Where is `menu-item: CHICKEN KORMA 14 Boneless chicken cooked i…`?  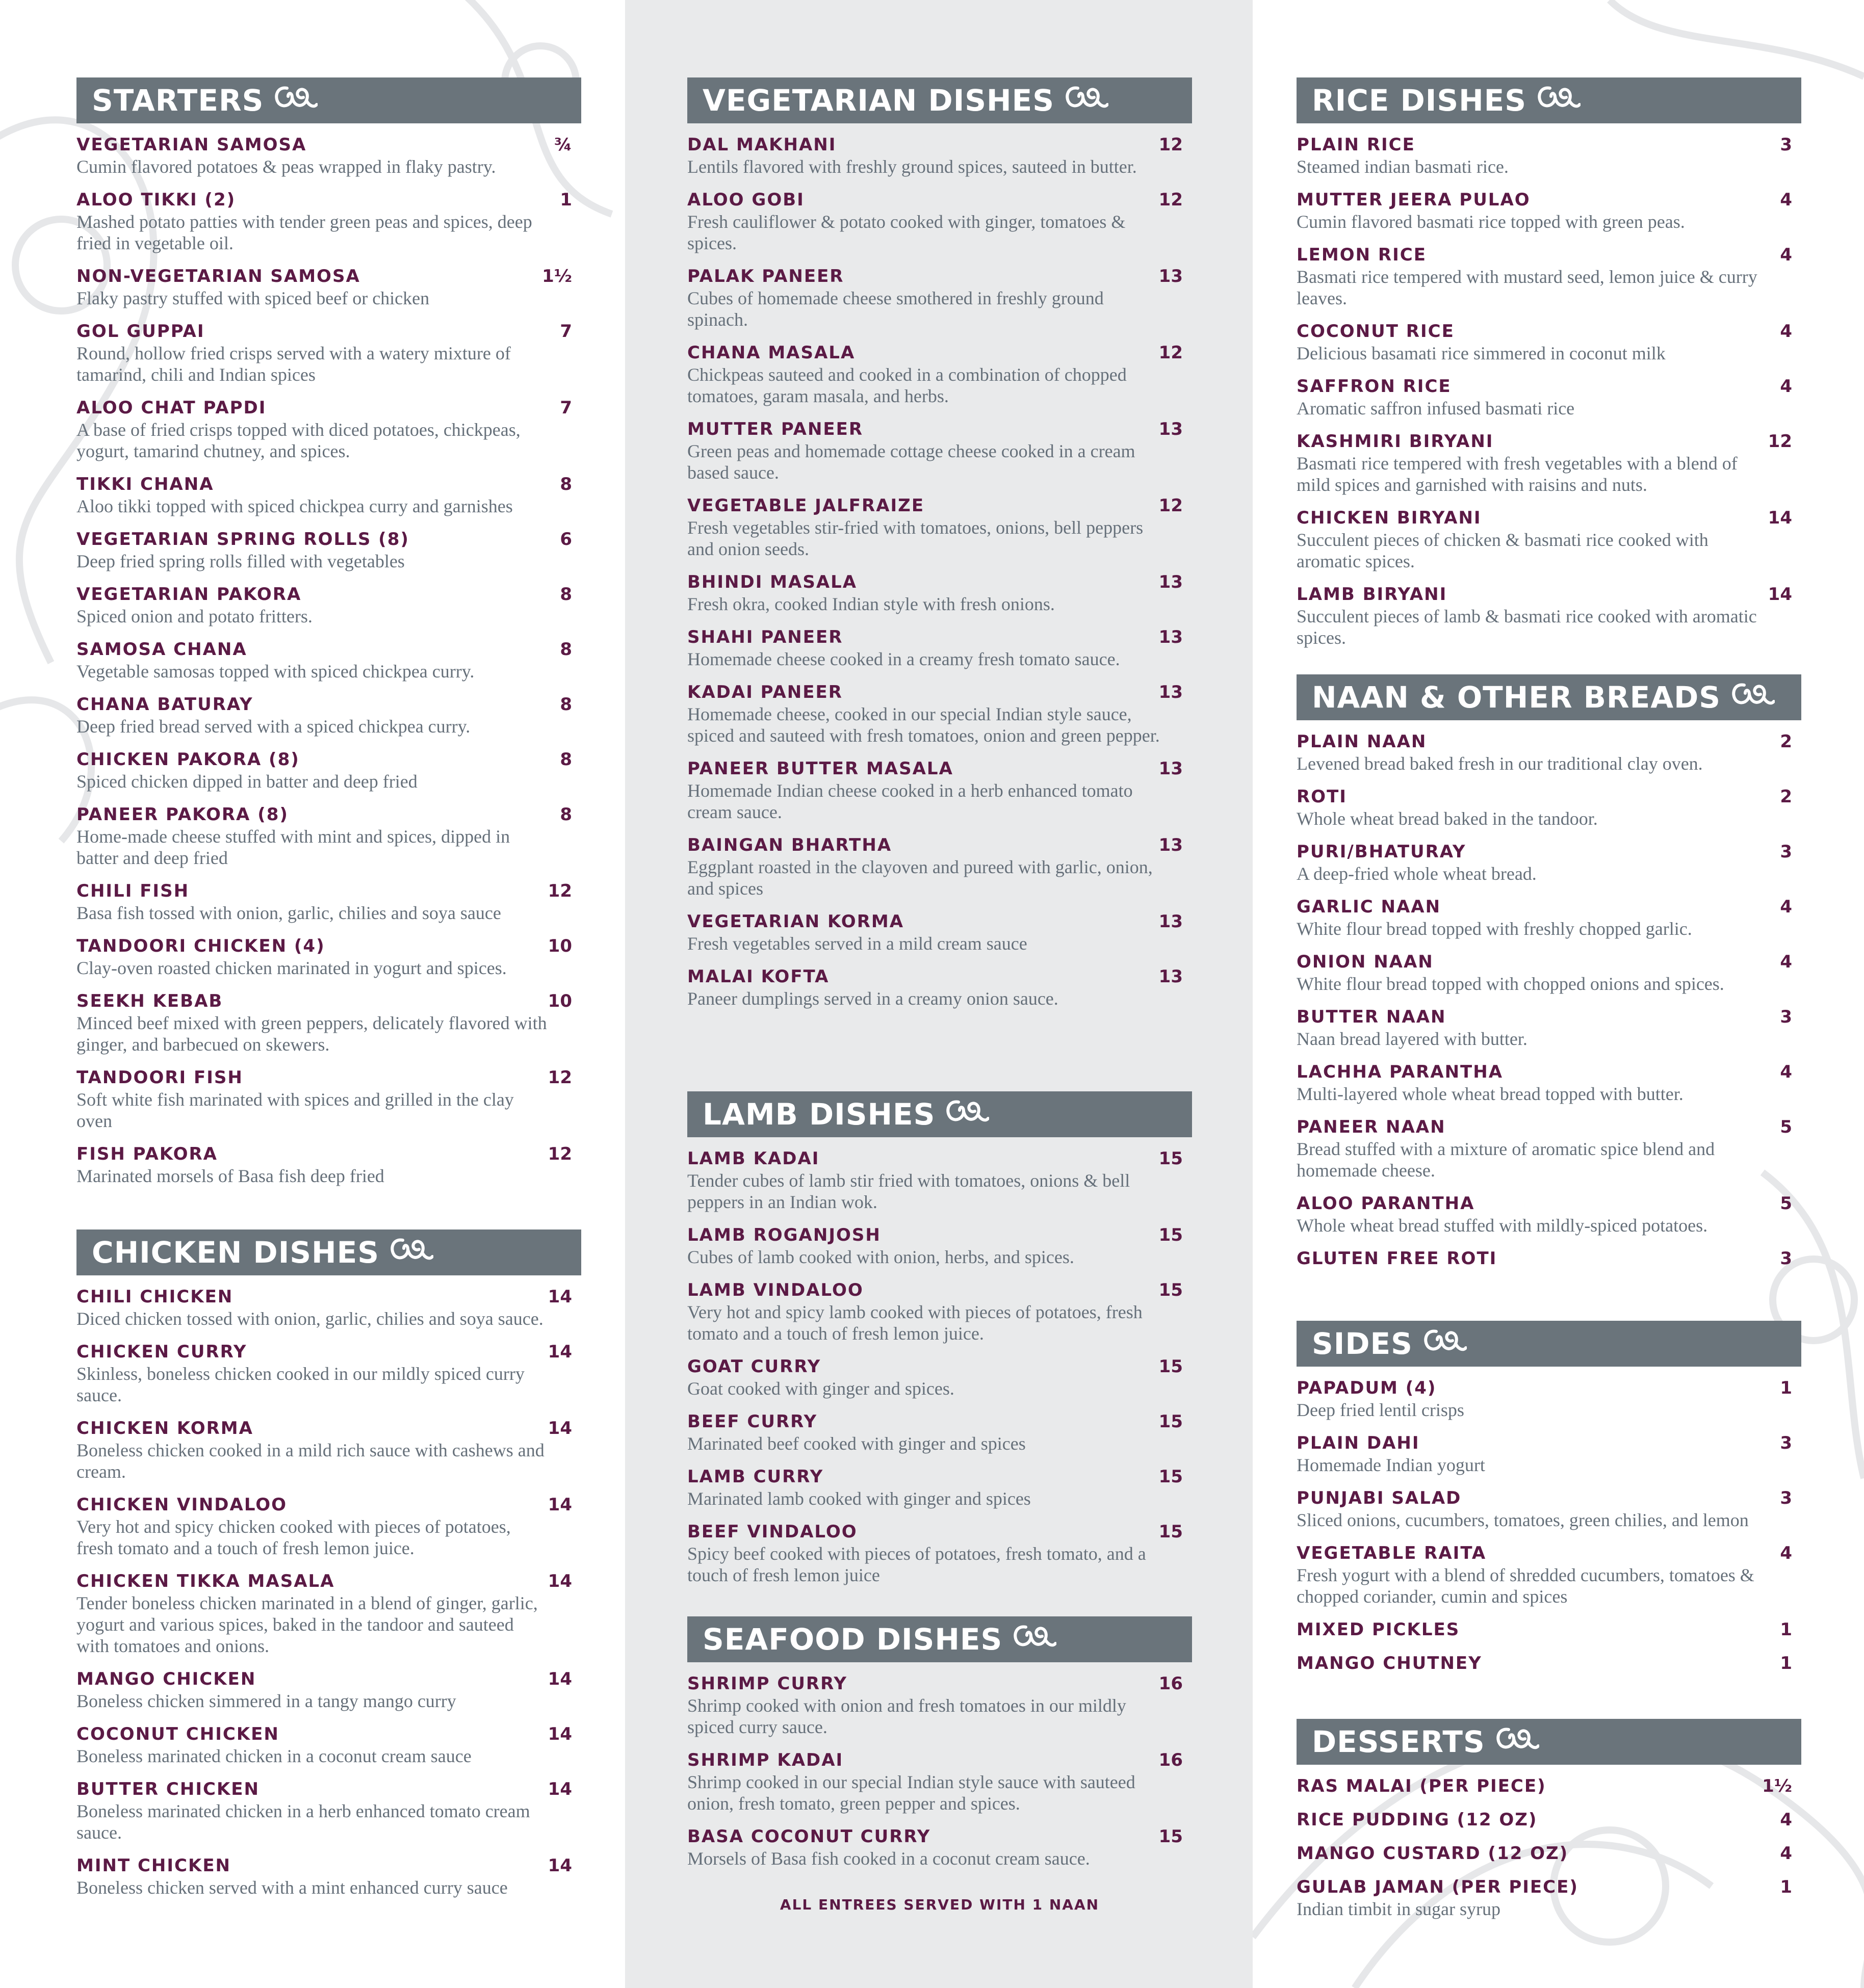 menu-item: CHICKEN KORMA 14 Boneless chicken cooked i… is located at coordinates (328, 1450).